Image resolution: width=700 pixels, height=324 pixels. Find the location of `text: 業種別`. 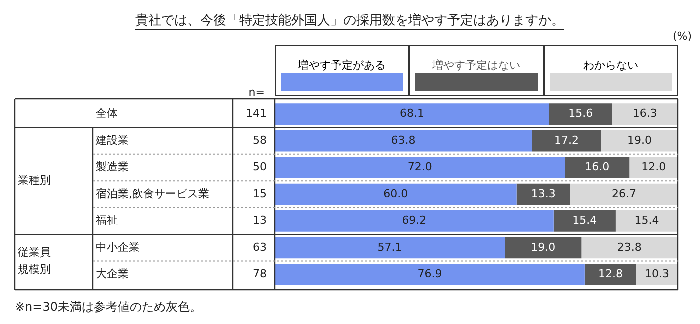

text: 業種別 is located at coordinates (34, 180).